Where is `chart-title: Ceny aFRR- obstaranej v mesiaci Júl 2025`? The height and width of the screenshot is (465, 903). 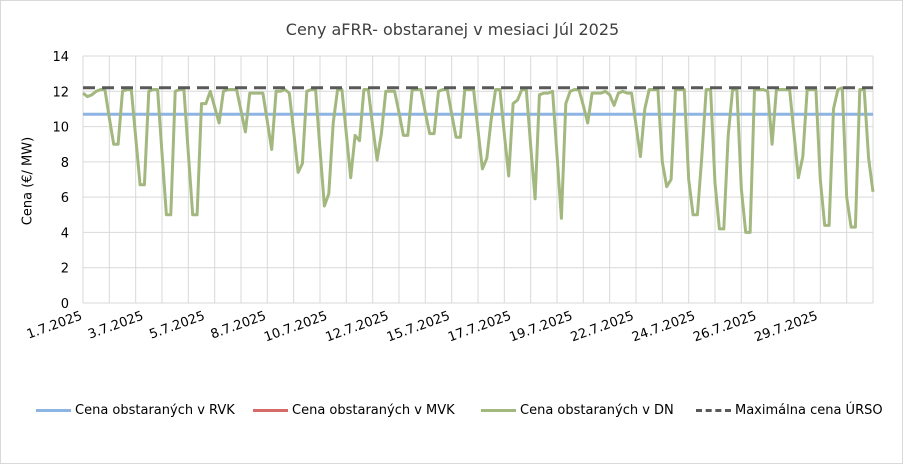
chart-title: Ceny aFRR- obstaranej v mesiaci Júl 2025 is located at coordinates (452, 29).